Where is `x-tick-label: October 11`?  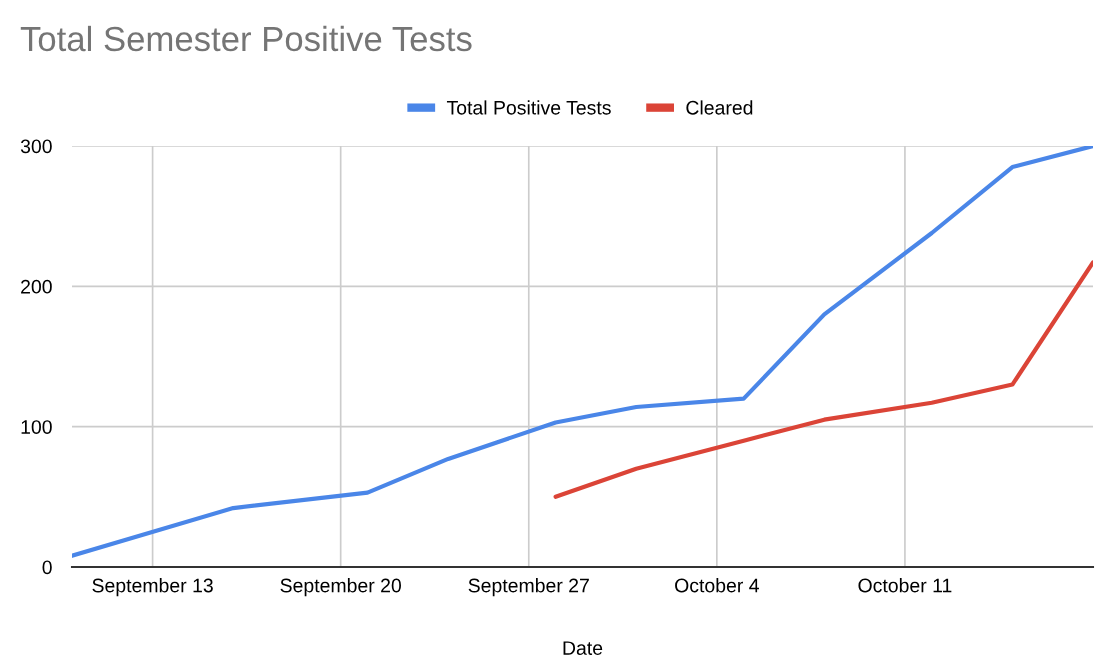 x-tick-label: October 11 is located at coordinates (905, 585).